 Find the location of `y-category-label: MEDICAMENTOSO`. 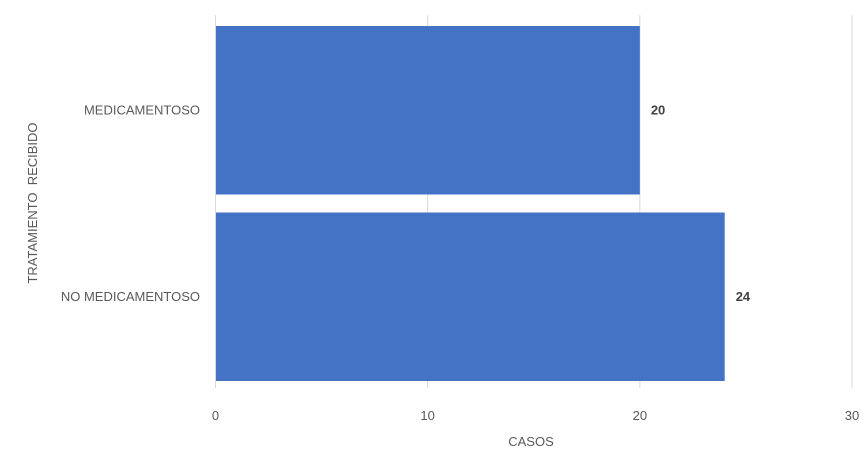

y-category-label: MEDICAMENTOSO is located at coordinates (142, 109).